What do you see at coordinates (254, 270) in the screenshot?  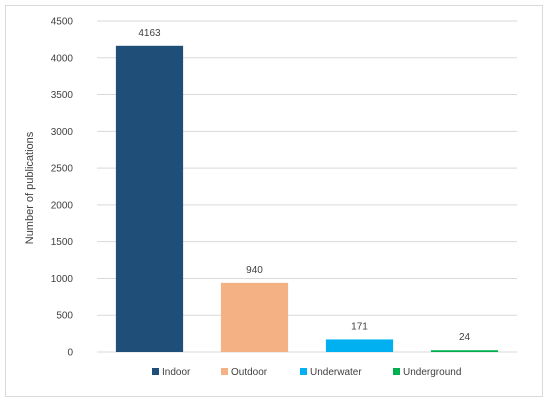 I see `data-label-outdoor: 940` at bounding box center [254, 270].